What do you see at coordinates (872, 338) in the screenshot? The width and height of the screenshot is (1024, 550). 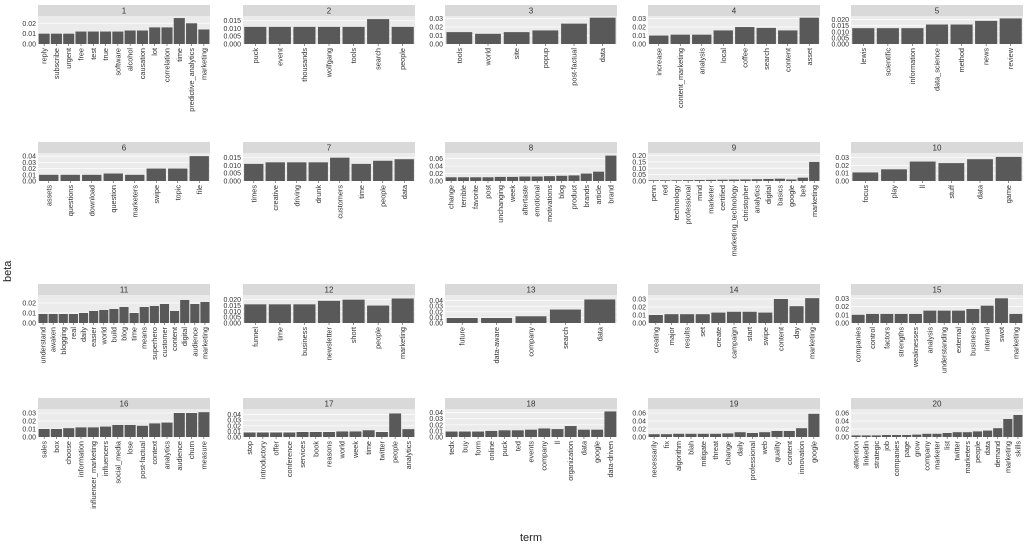 I see `x-tick-label: control` at bounding box center [872, 338].